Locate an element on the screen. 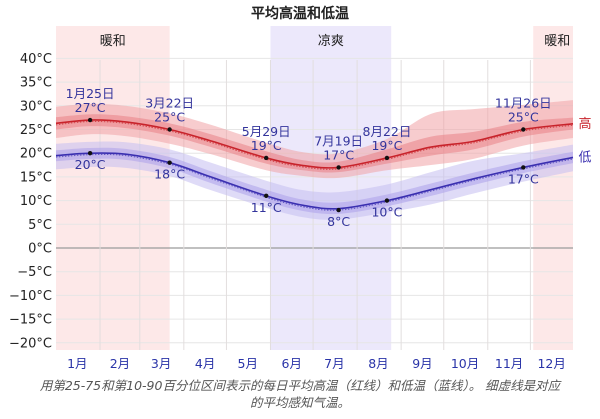 This screenshot has height=419, width=600. annotation-value: 20°C is located at coordinates (90, 164).